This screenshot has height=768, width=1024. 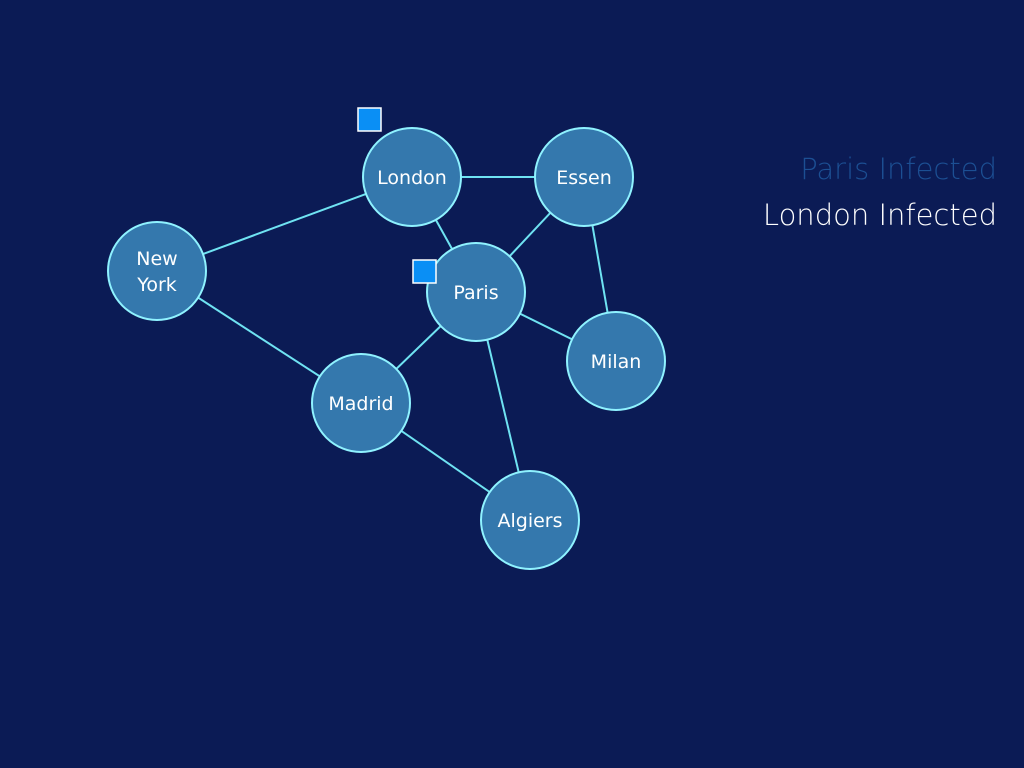 I want to click on city-circle-milan, so click(x=616, y=361).